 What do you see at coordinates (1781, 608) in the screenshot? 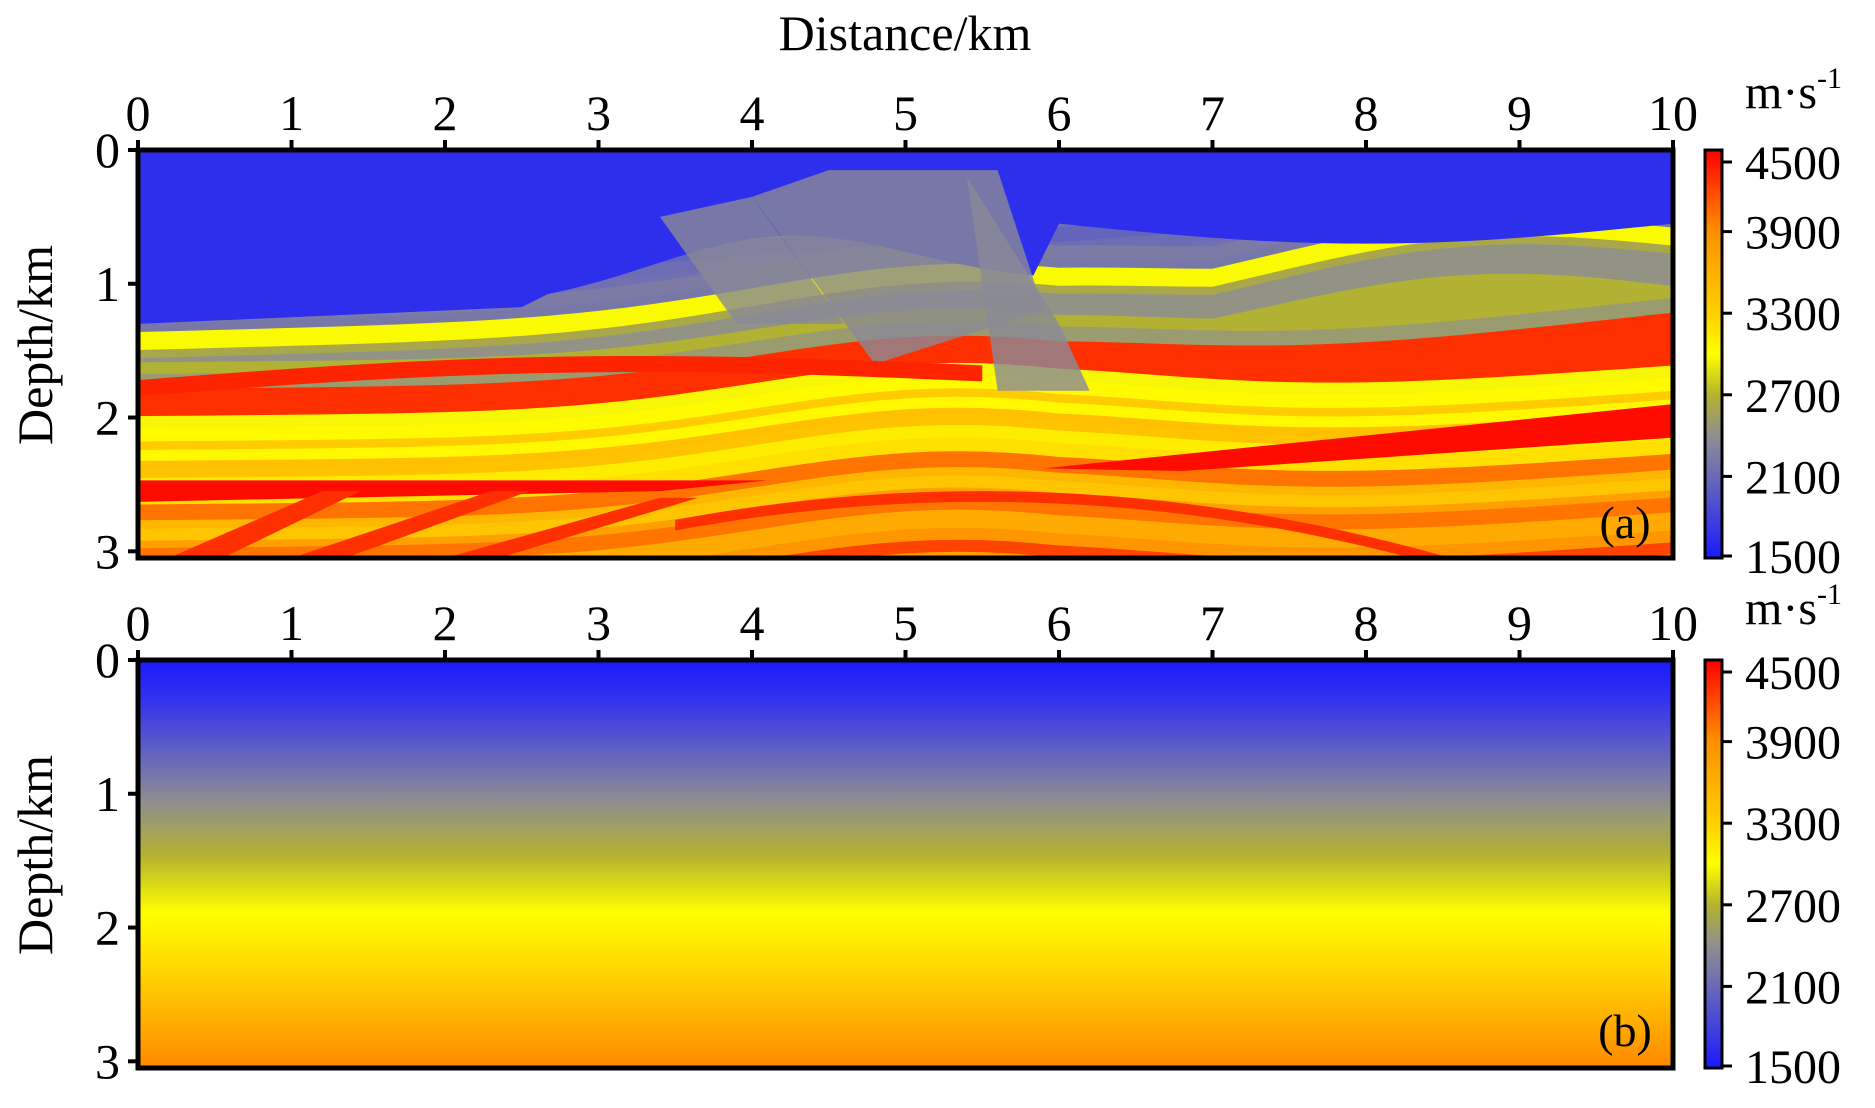
I see `colorbar-b-unit-text: m·s` at bounding box center [1781, 608].